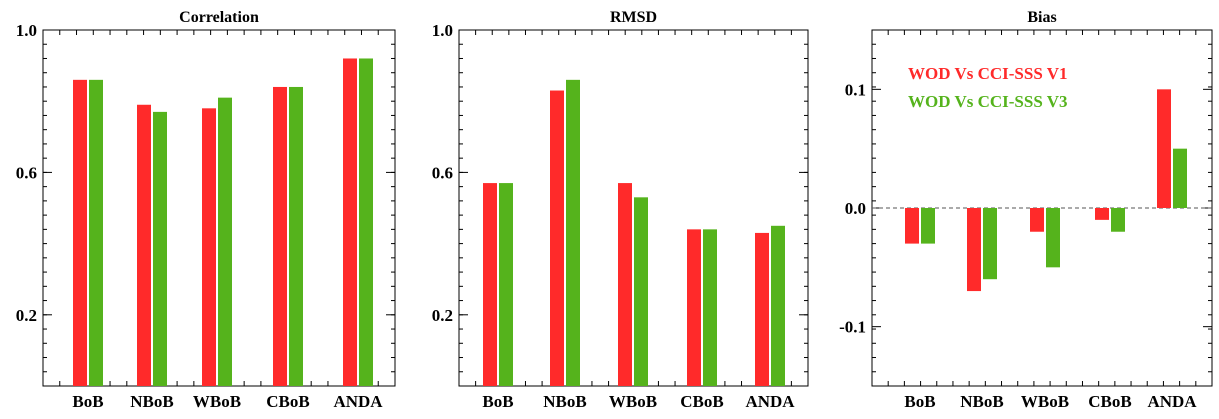  I want to click on chart-title: Bias, so click(1041, 17).